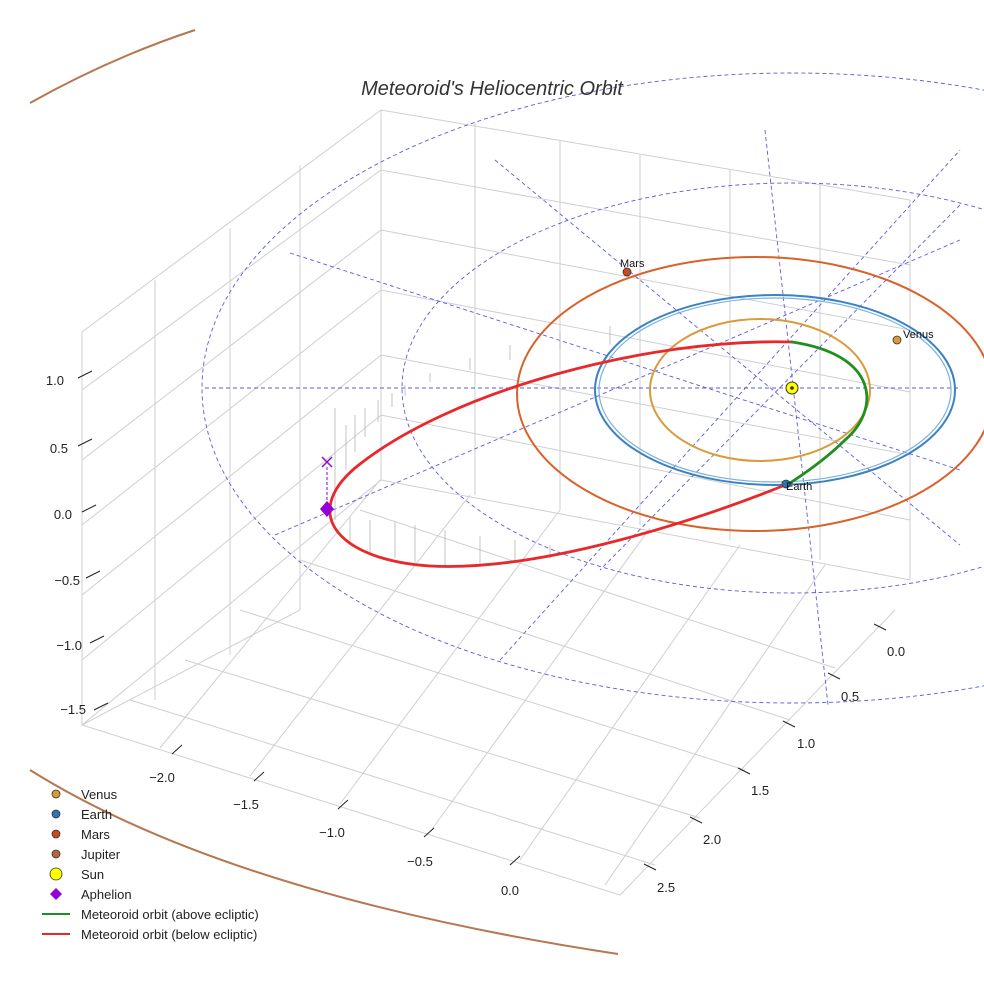 This screenshot has width=984, height=984. I want to click on venus-label: Venus, so click(918, 335).